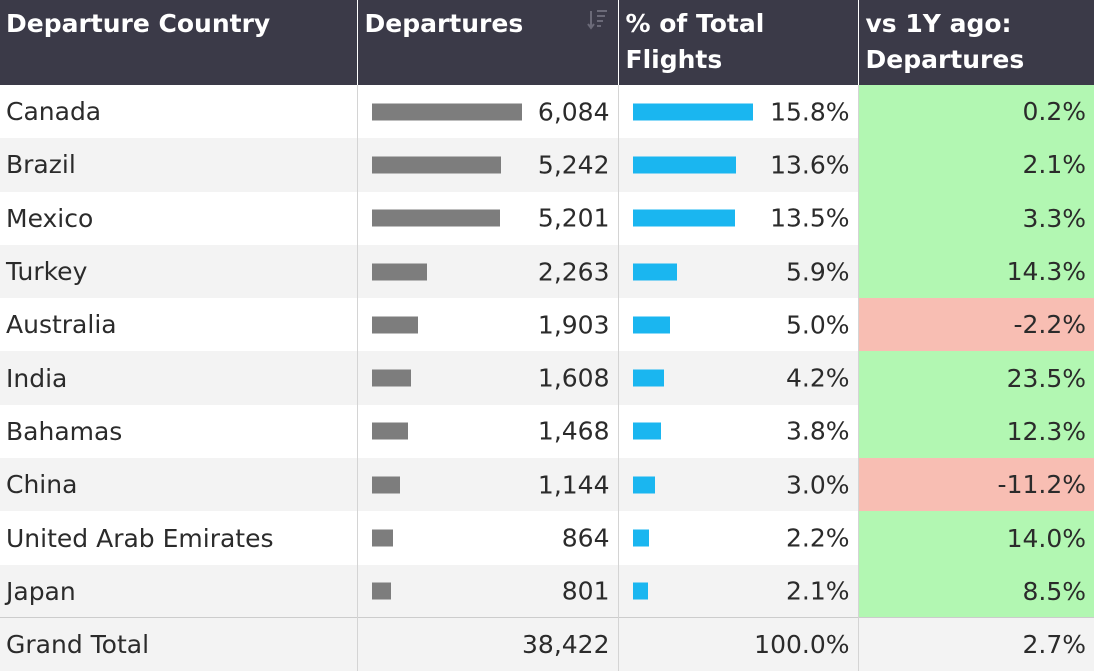 The image size is (1094, 671). Describe the element at coordinates (817, 538) in the screenshot. I see `pct-value: 2.2%` at that location.